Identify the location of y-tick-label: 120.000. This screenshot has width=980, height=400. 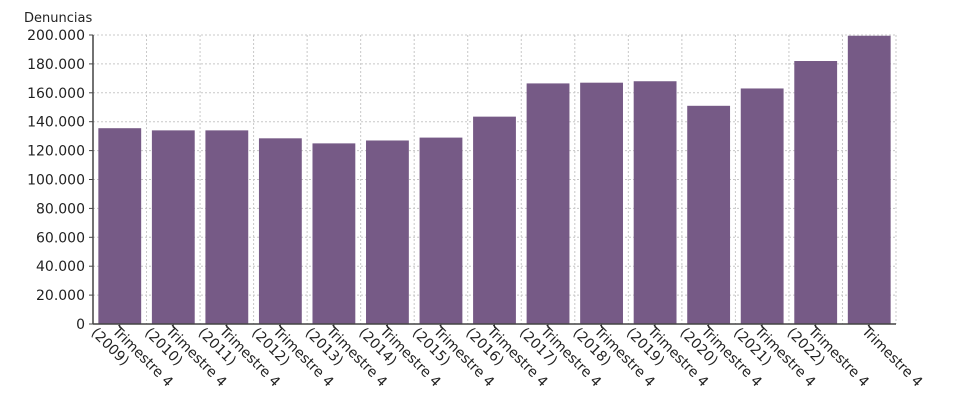
(56, 152).